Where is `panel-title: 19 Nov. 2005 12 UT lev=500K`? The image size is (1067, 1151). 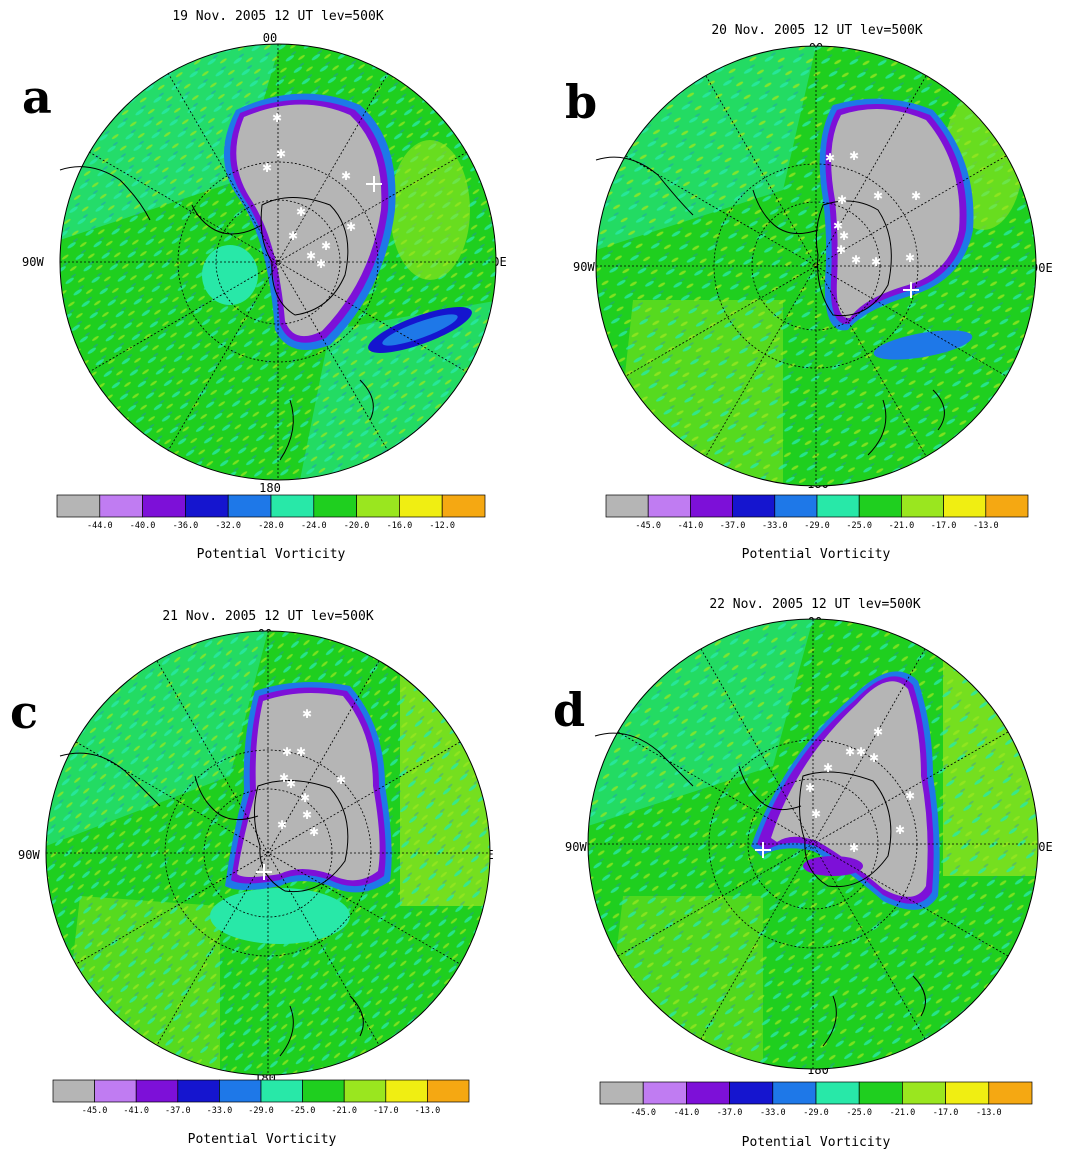 panel-title: 19 Nov. 2005 12 UT lev=500K is located at coordinates (277, 16).